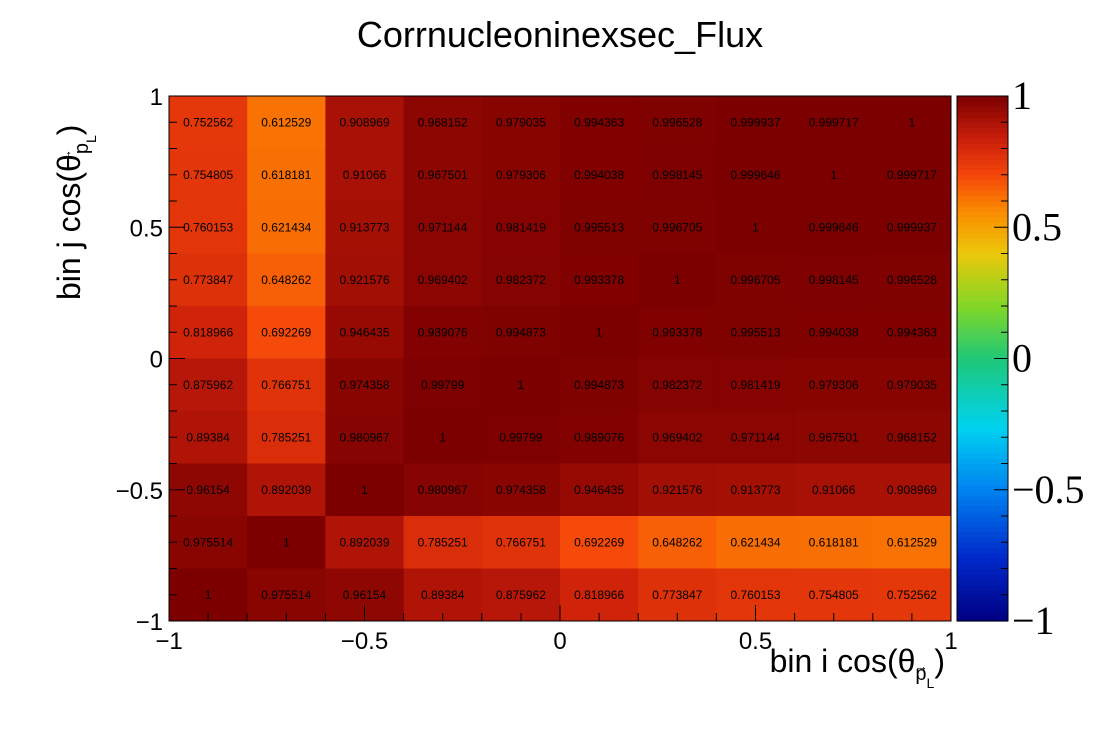 The image size is (1120, 740). Describe the element at coordinates (146, 228) in the screenshot. I see `y-tick-label: 0.5` at that location.